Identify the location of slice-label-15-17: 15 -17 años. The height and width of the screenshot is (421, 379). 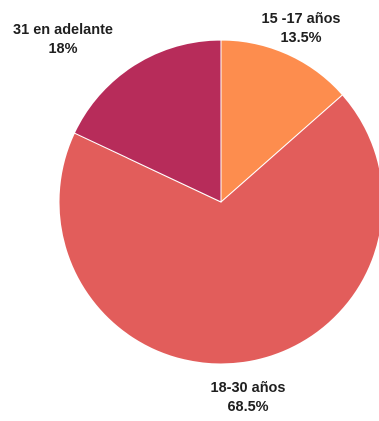
(301, 19).